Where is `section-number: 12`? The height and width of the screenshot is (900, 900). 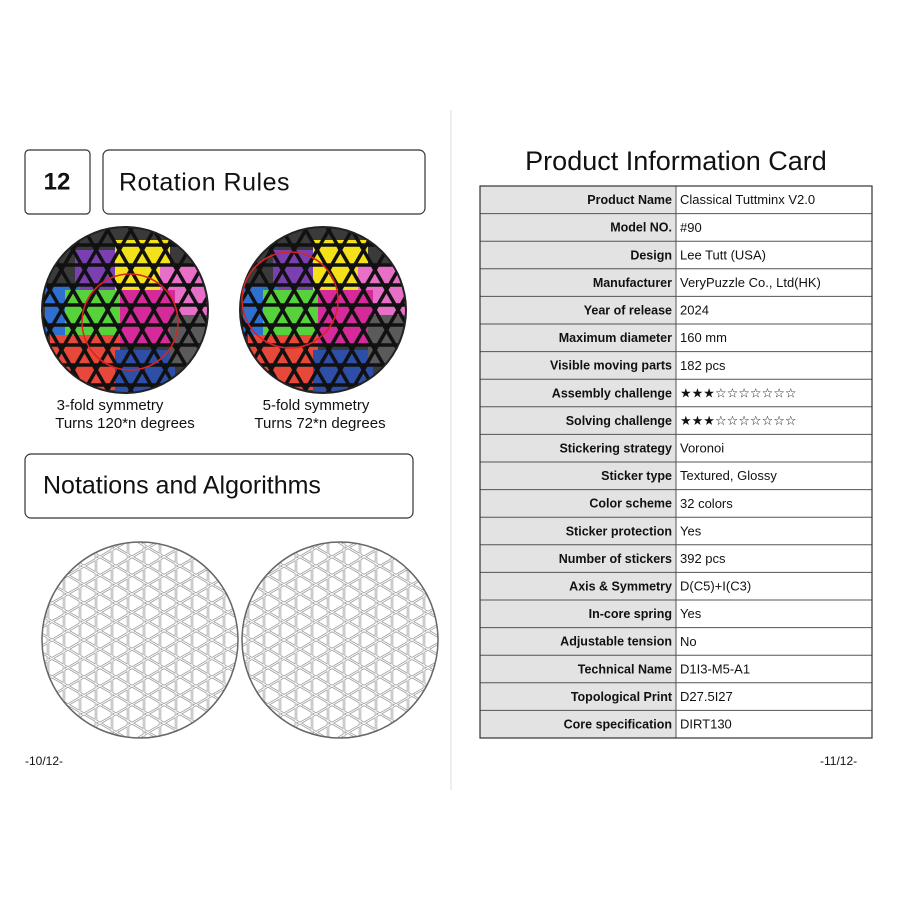
section-number: 12 is located at coordinates (57, 181).